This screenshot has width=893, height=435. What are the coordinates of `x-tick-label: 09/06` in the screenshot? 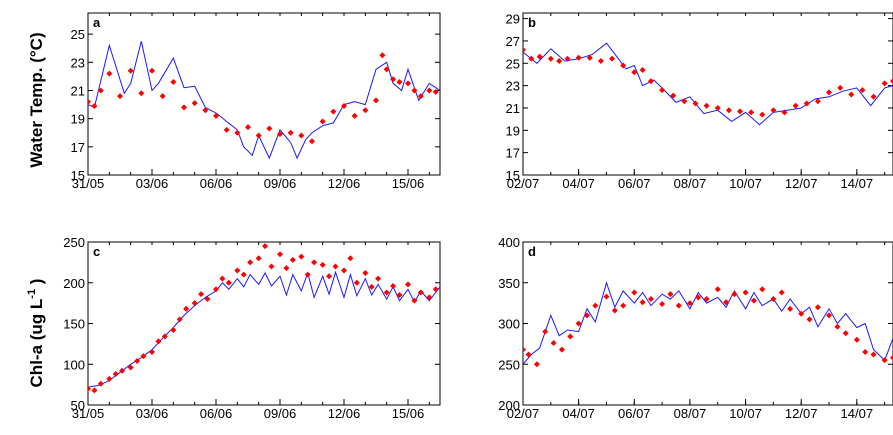 It's located at (280, 183).